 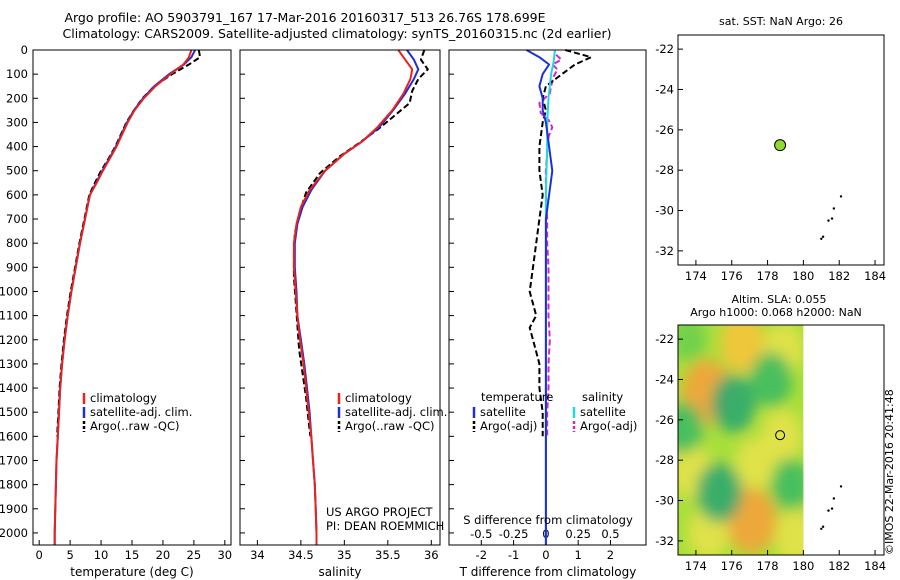 What do you see at coordinates (257, 555) in the screenshot?
I see `salinity-x-tick-label: 34` at bounding box center [257, 555].